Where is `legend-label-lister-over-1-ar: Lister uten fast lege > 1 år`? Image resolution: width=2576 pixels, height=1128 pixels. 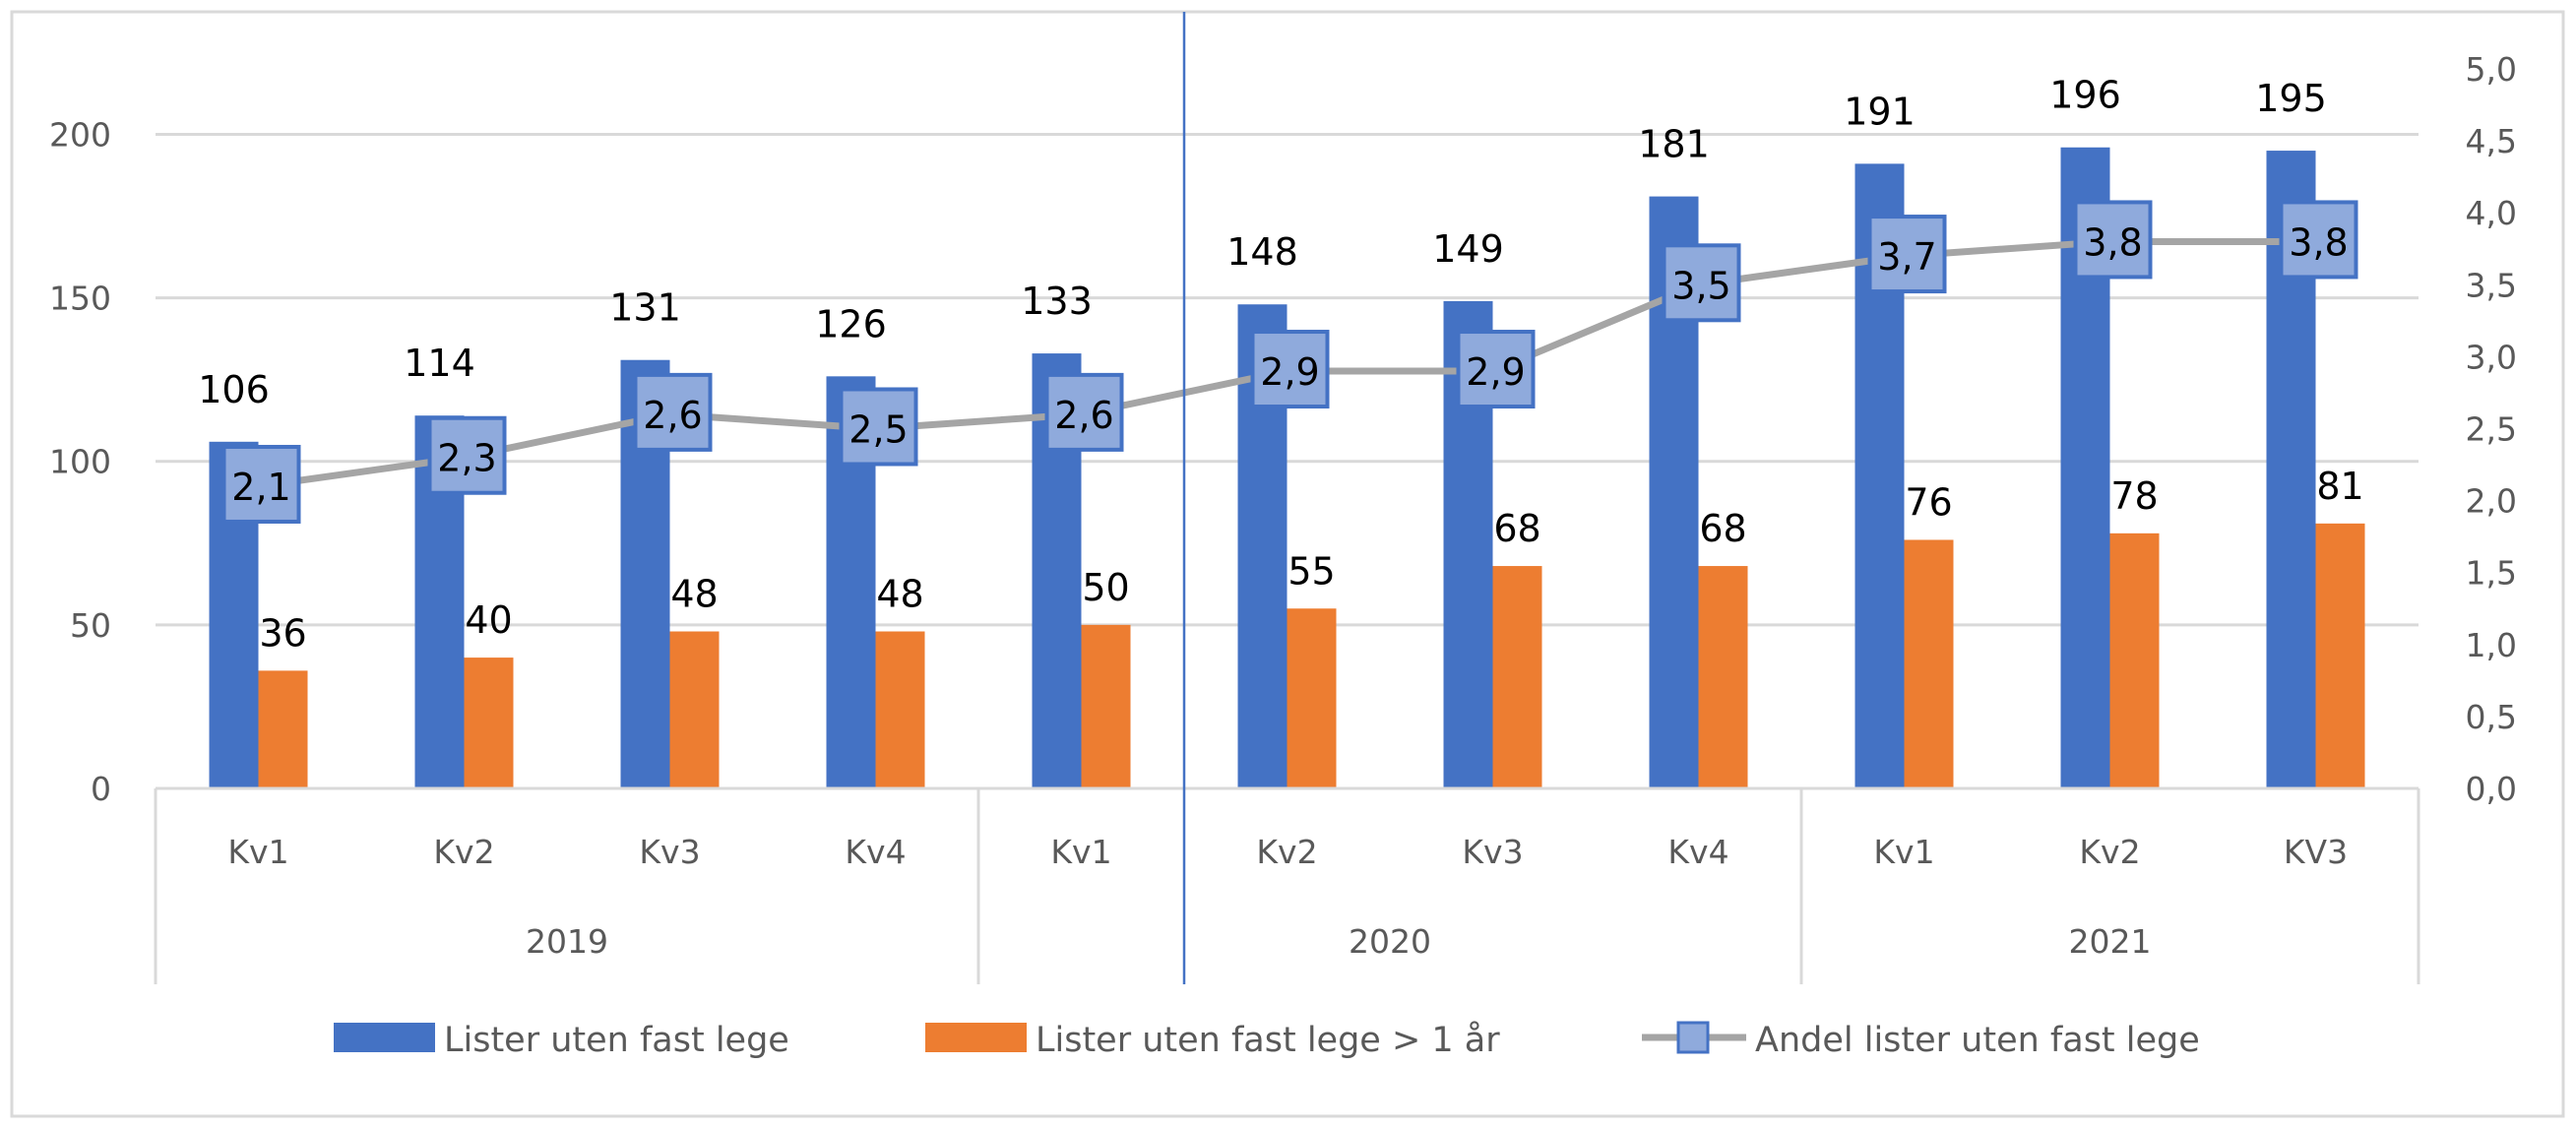 legend-label-lister-over-1-ar: Lister uten fast lege > 1 år is located at coordinates (1268, 1040).